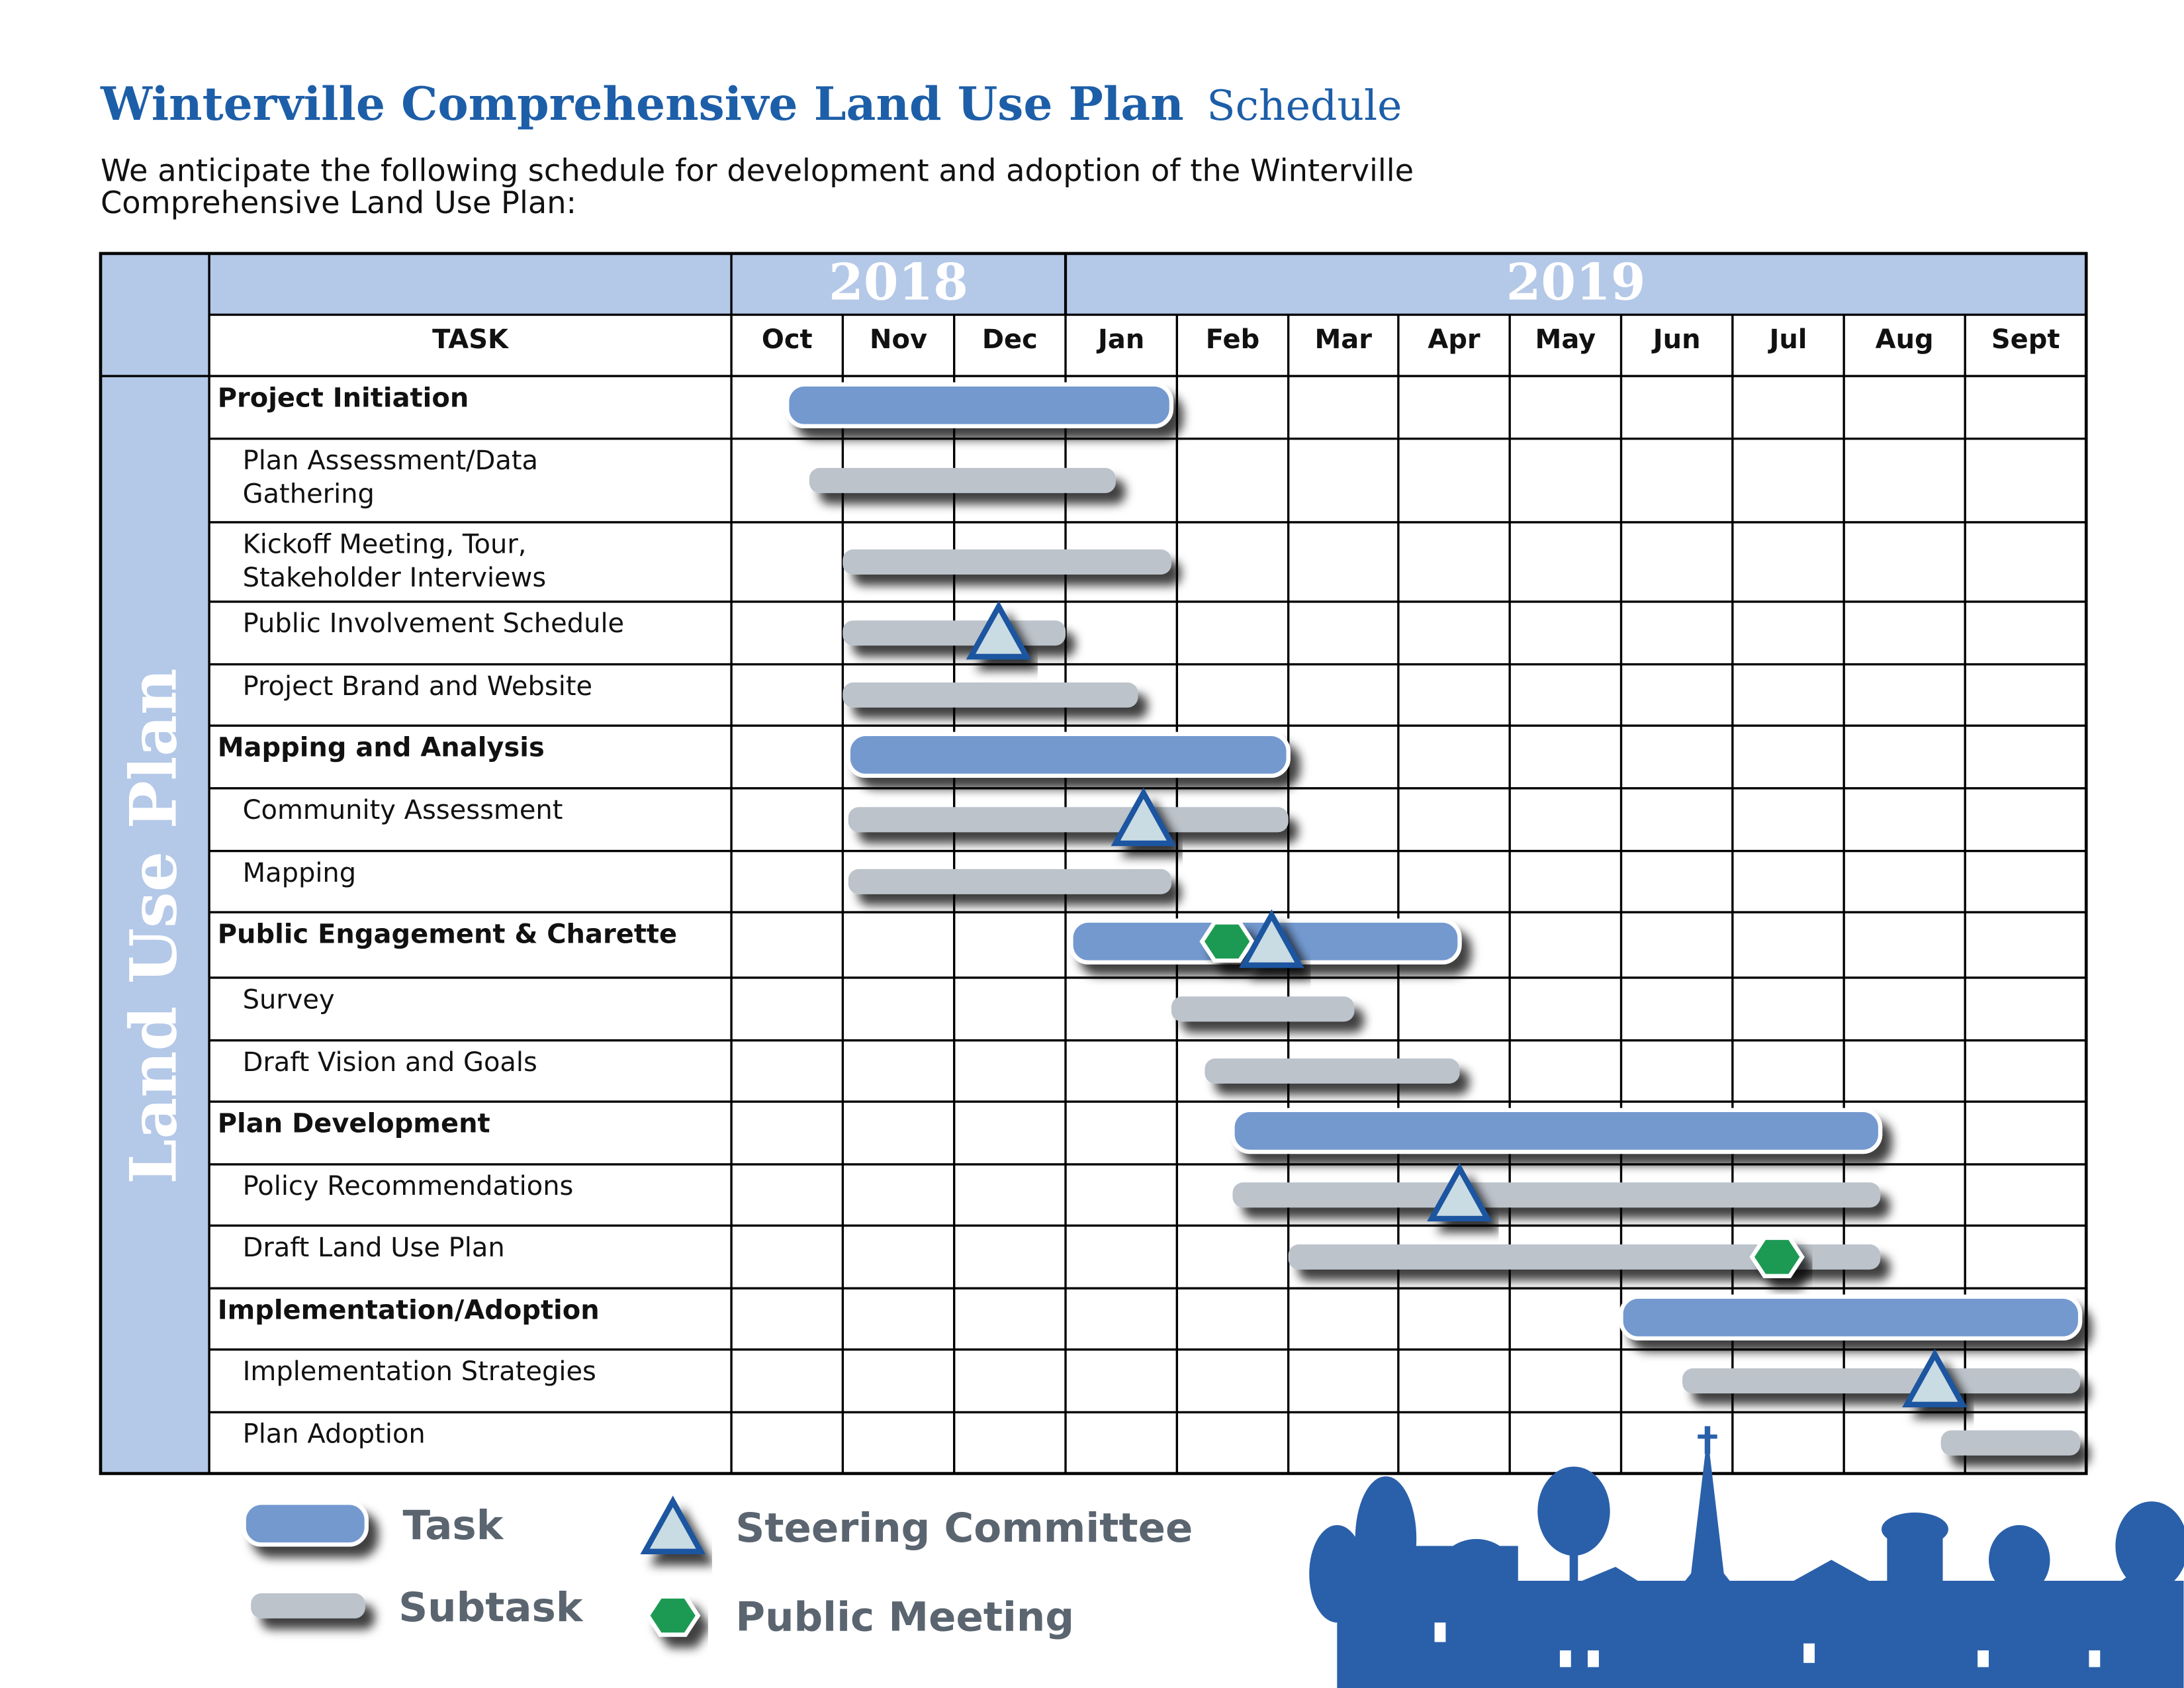 The width and height of the screenshot is (2184, 1688). Describe the element at coordinates (1304, 105) in the screenshot. I see `title-suffix: Schedule` at that location.